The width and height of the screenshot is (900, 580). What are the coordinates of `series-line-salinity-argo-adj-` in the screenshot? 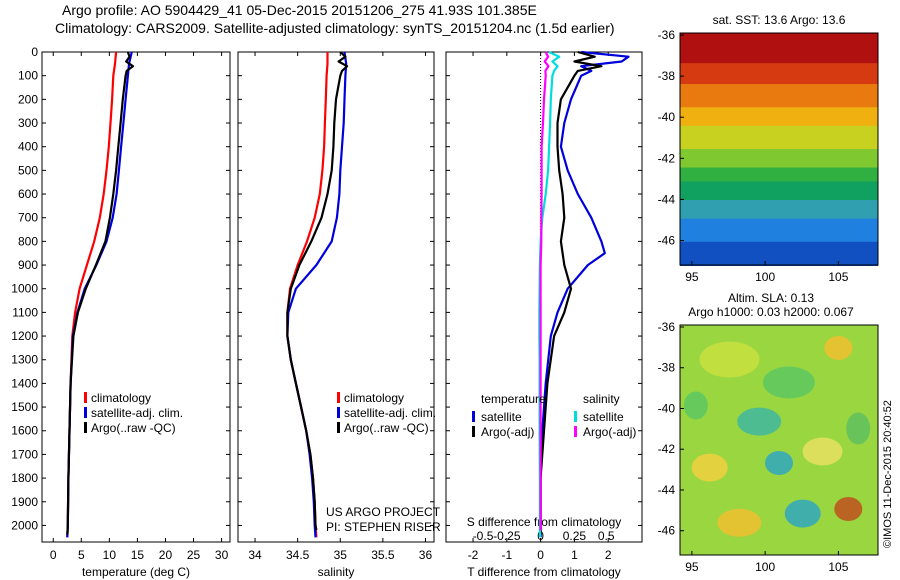 It's located at (544, 291).